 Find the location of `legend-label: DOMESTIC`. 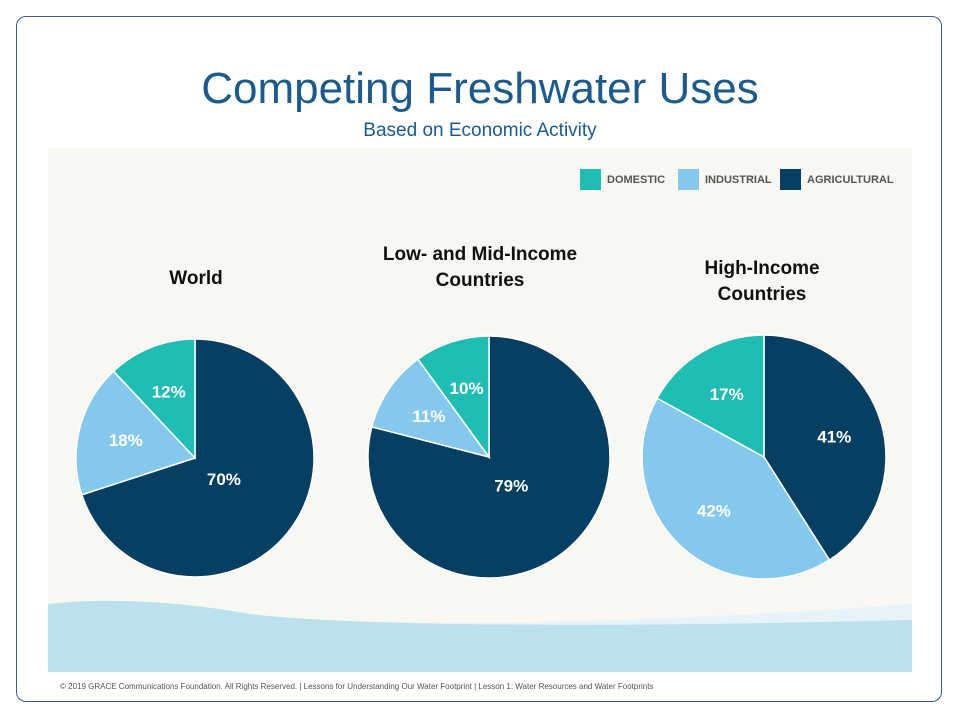

legend-label: DOMESTIC is located at coordinates (636, 179).